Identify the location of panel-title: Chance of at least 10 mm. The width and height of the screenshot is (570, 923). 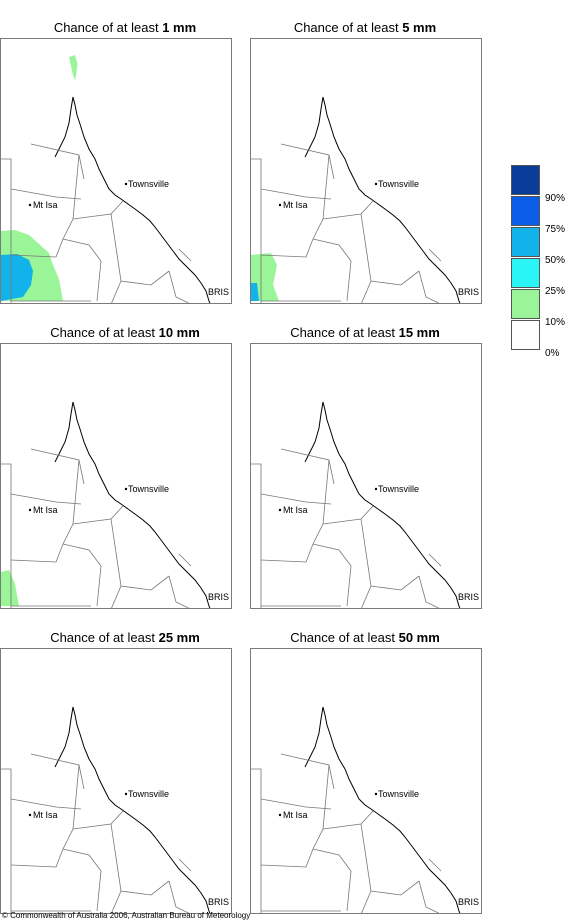
(125, 332).